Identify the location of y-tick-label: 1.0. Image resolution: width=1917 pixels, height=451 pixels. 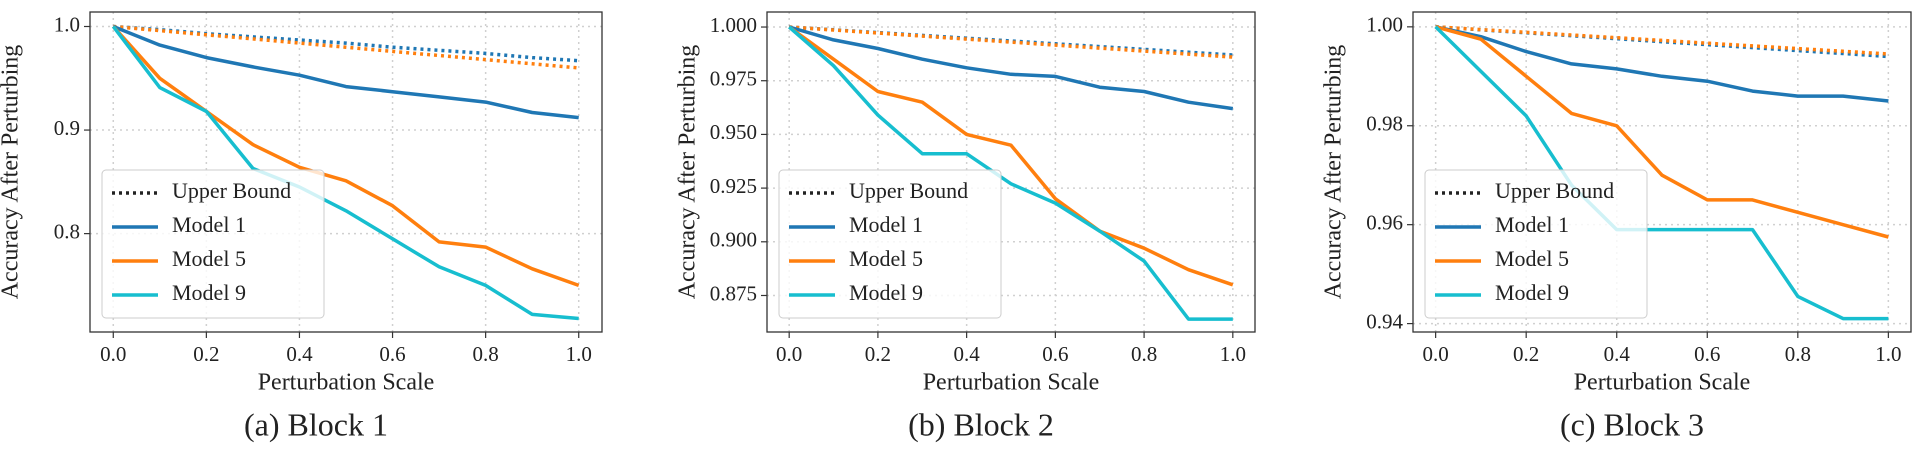
(67, 24).